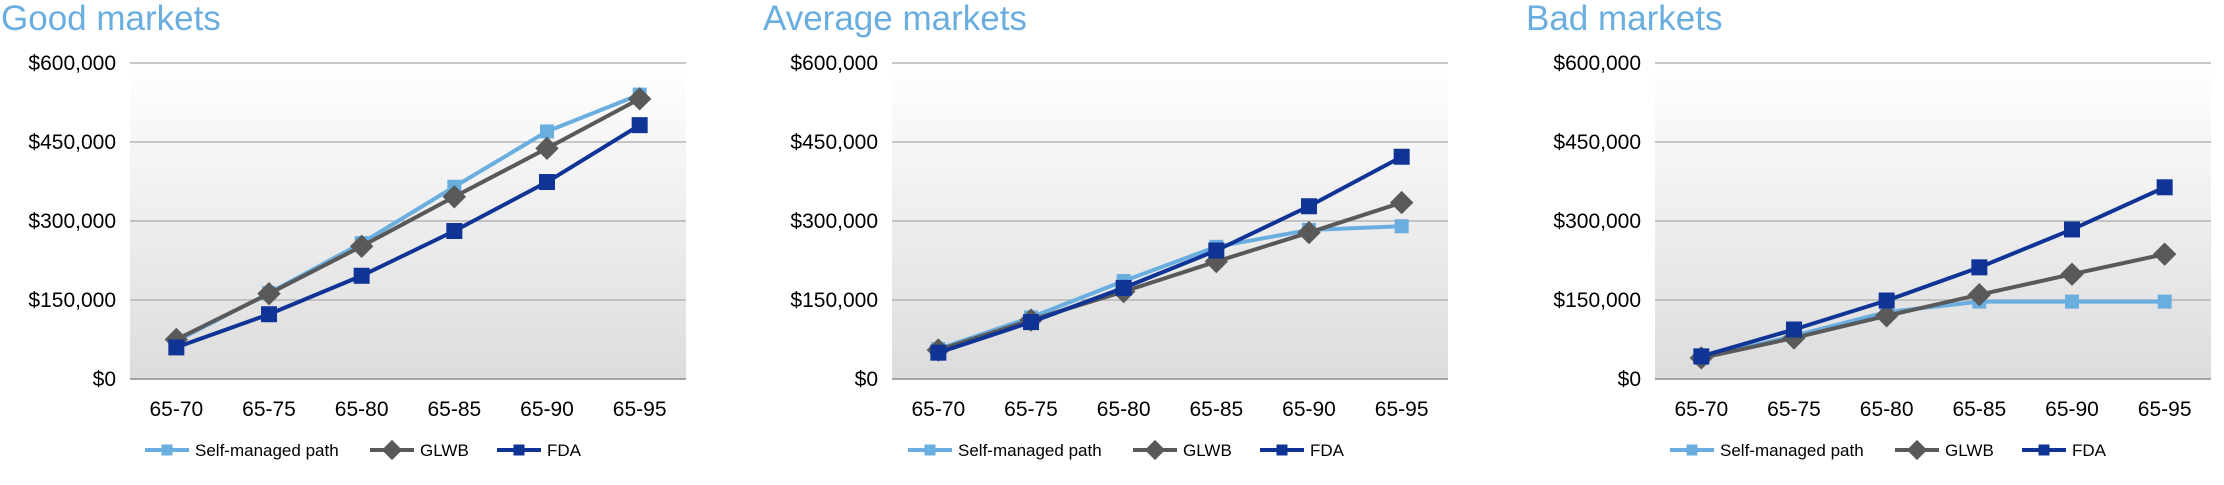 This screenshot has height=485, width=2224. I want to click on chart-title: Bad markets, so click(1624, 19).